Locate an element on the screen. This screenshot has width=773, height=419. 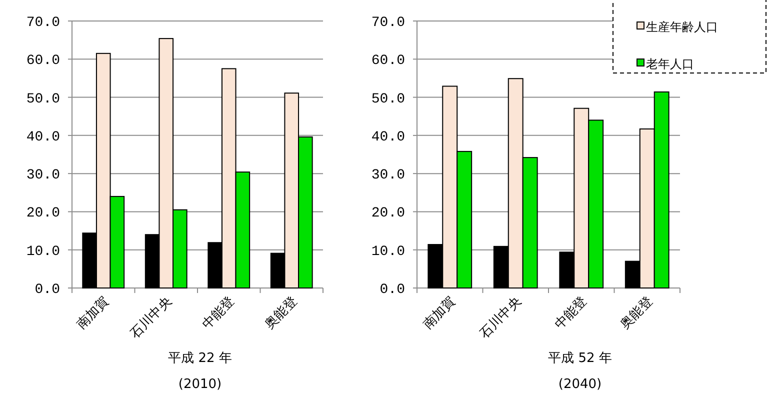
text: (2040) is located at coordinates (580, 384).